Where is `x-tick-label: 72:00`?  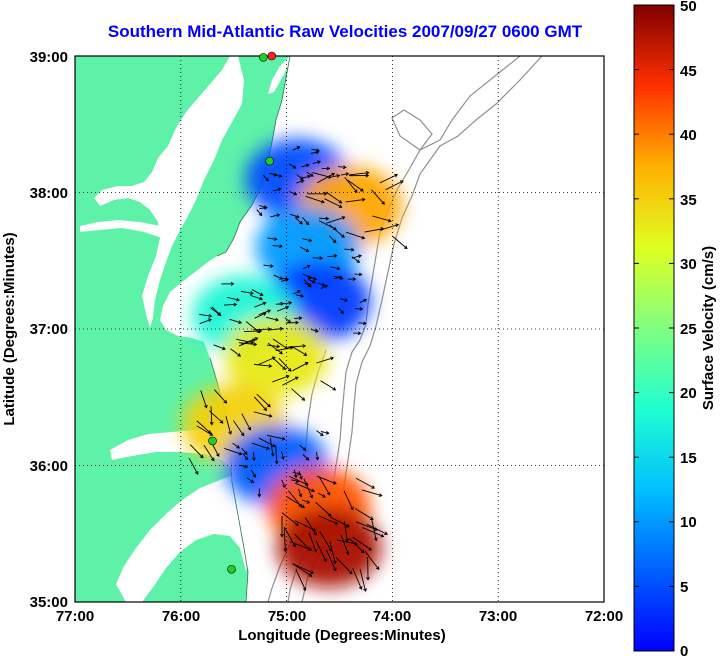 x-tick-label: 72:00 is located at coordinates (604, 616).